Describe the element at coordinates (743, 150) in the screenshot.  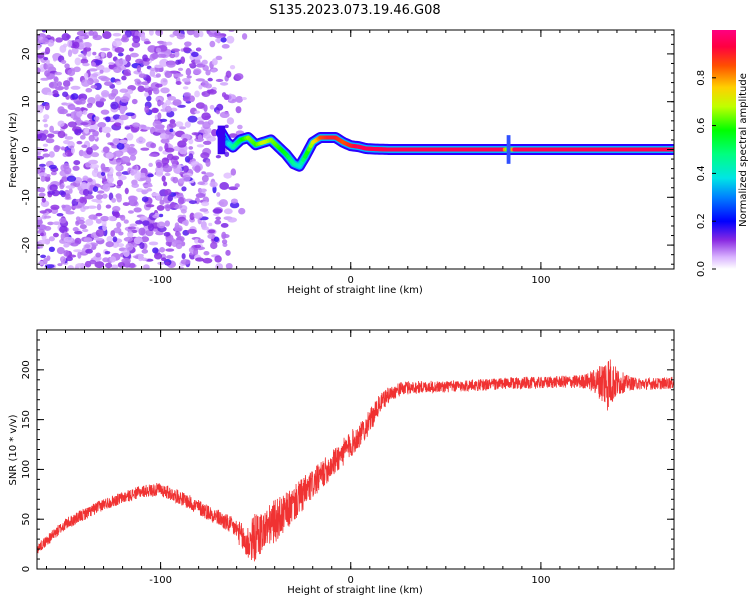
I see `colorbar-label: Normalized spectral amplitude` at that location.